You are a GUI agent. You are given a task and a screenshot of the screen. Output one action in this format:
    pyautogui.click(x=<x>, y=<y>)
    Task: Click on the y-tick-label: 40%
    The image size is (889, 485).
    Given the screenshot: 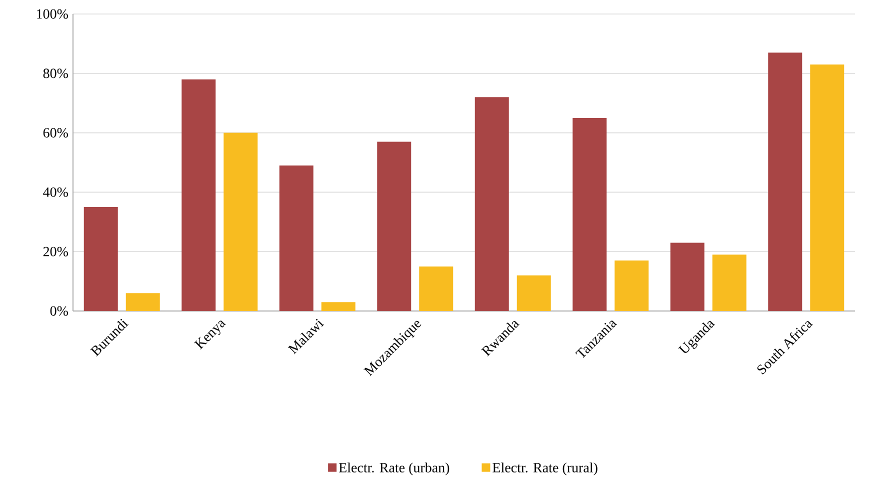 What is the action you would take?
    pyautogui.click(x=55, y=192)
    